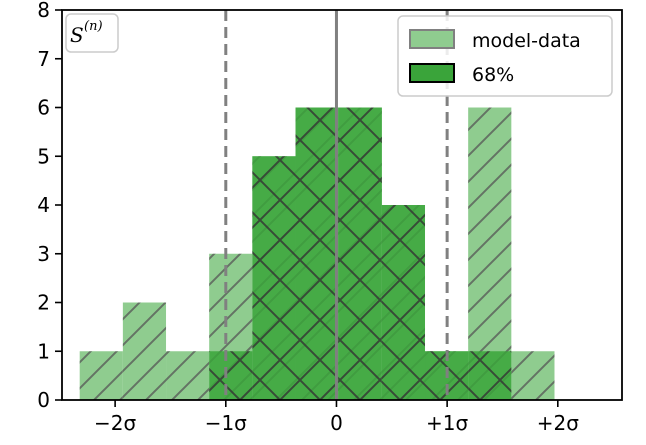  I want to click on panel-tag: S (n), so click(92, 33).